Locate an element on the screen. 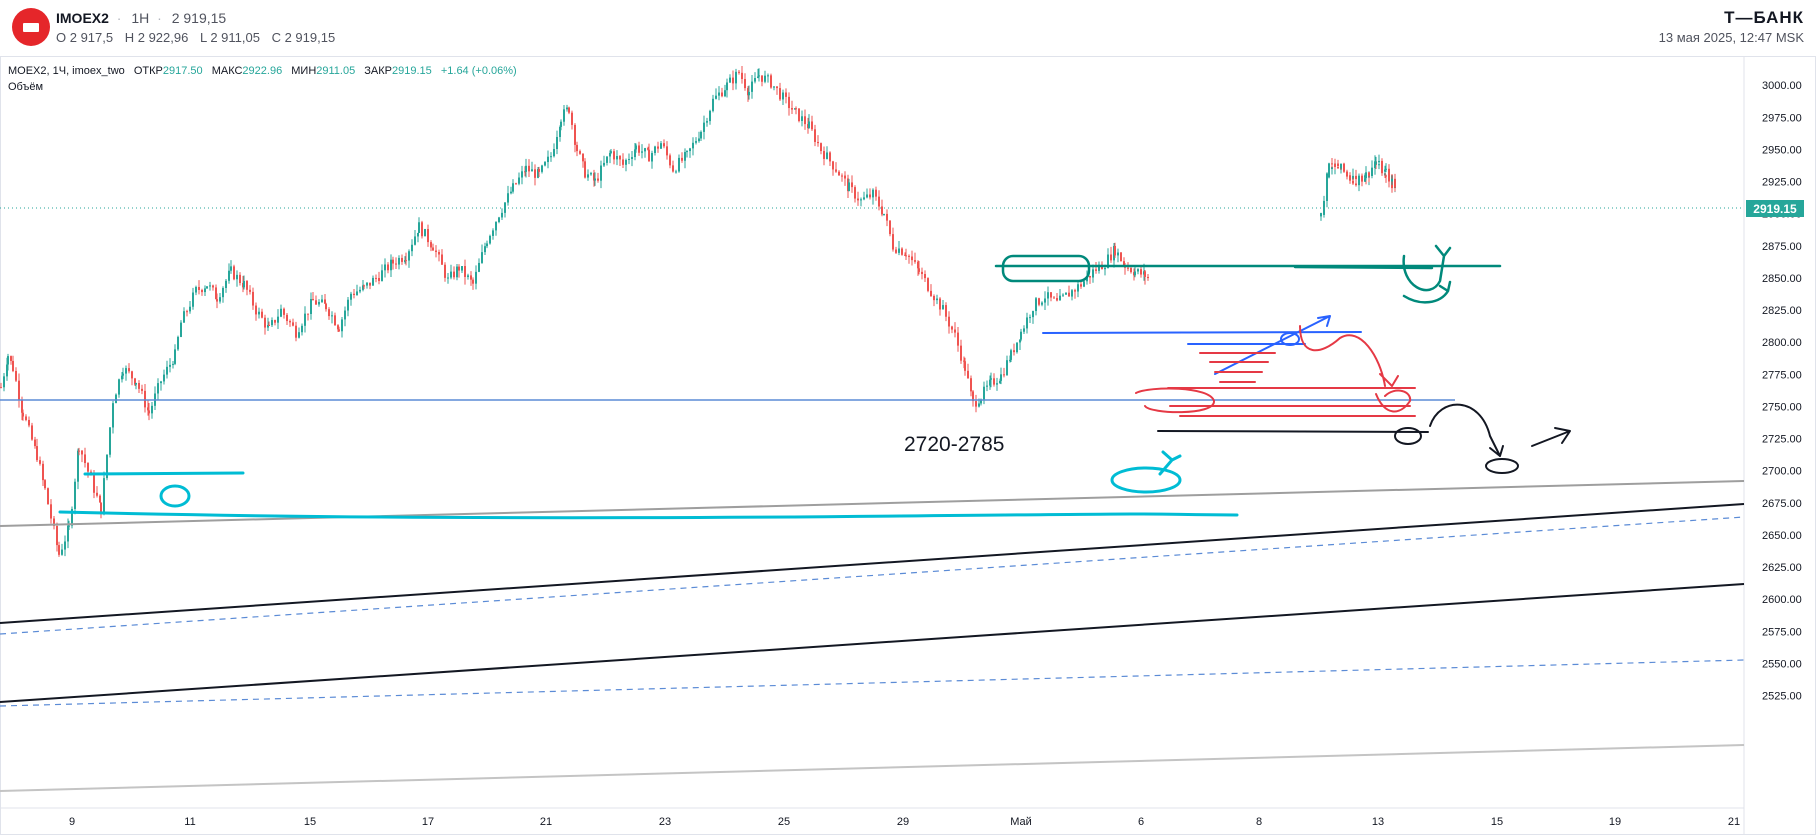 The height and width of the screenshot is (840, 1816). time-tick-label: 9 is located at coordinates (72, 822).